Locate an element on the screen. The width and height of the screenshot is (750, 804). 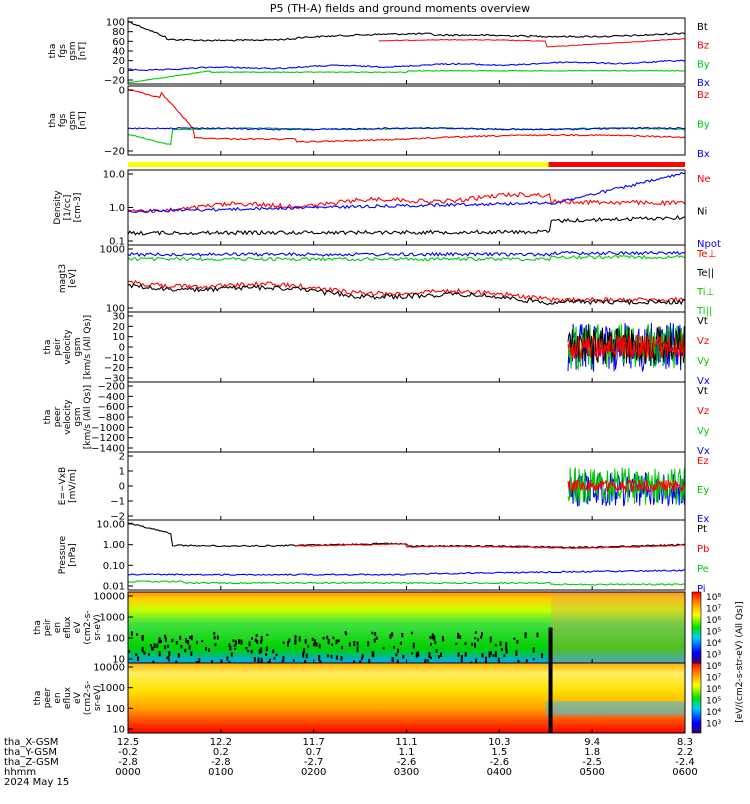
density-series-Npot is located at coordinates (406, 192).